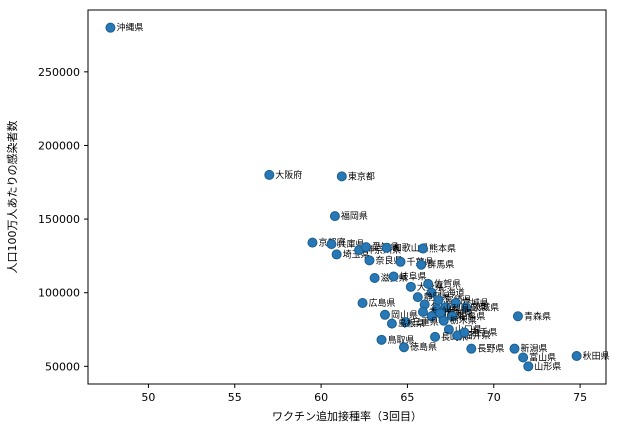  I want to click on data-point-label: 富山県, so click(542, 357).